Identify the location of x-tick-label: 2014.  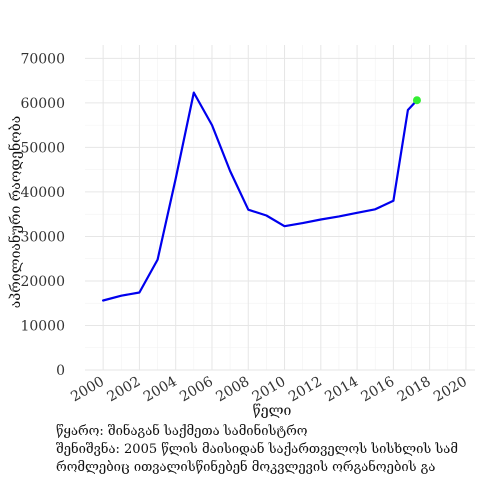
(341, 390).